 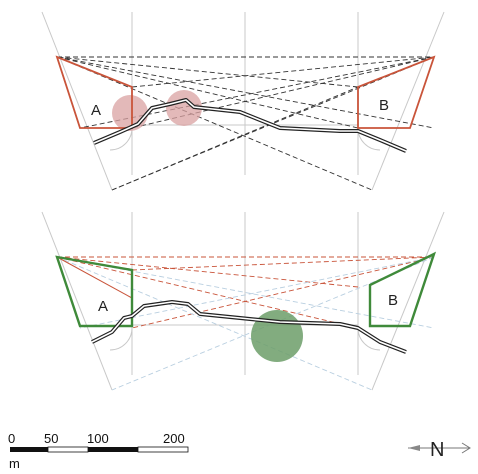 I want to click on top-label-b: B, so click(x=384, y=105).